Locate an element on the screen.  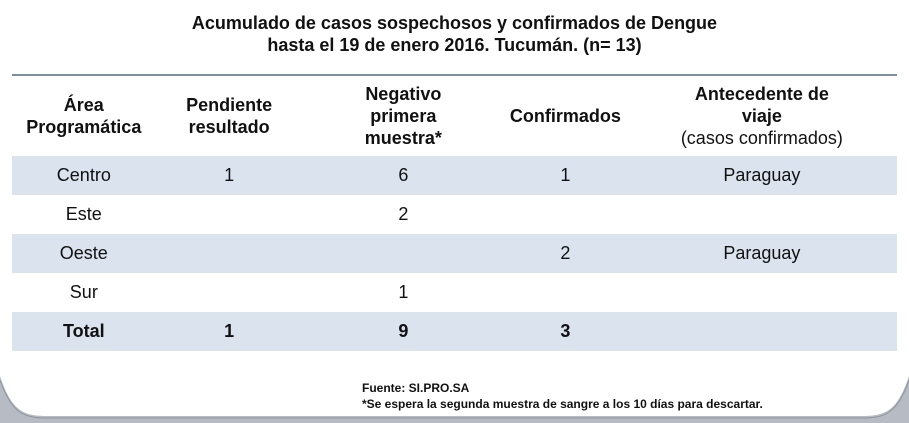
header-antecedente-sub: (casos confirmados) is located at coordinates (761, 138).